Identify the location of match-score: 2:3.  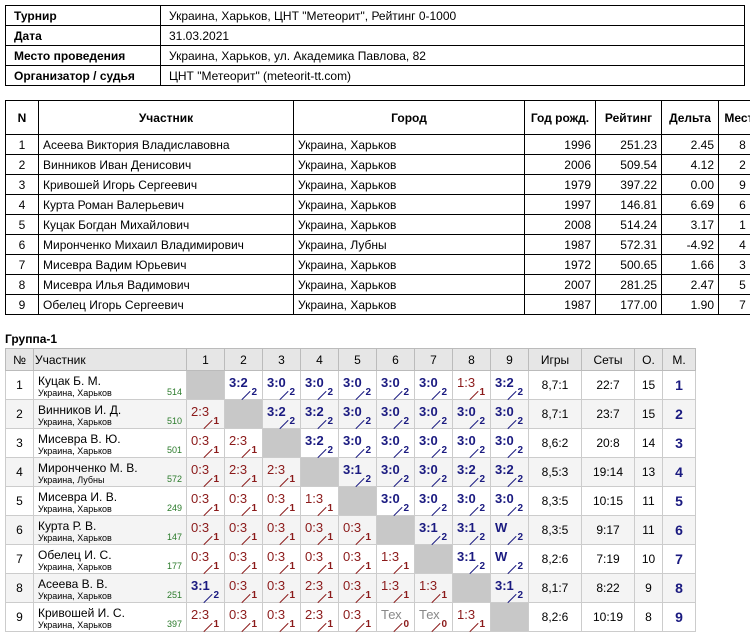
(314, 585).